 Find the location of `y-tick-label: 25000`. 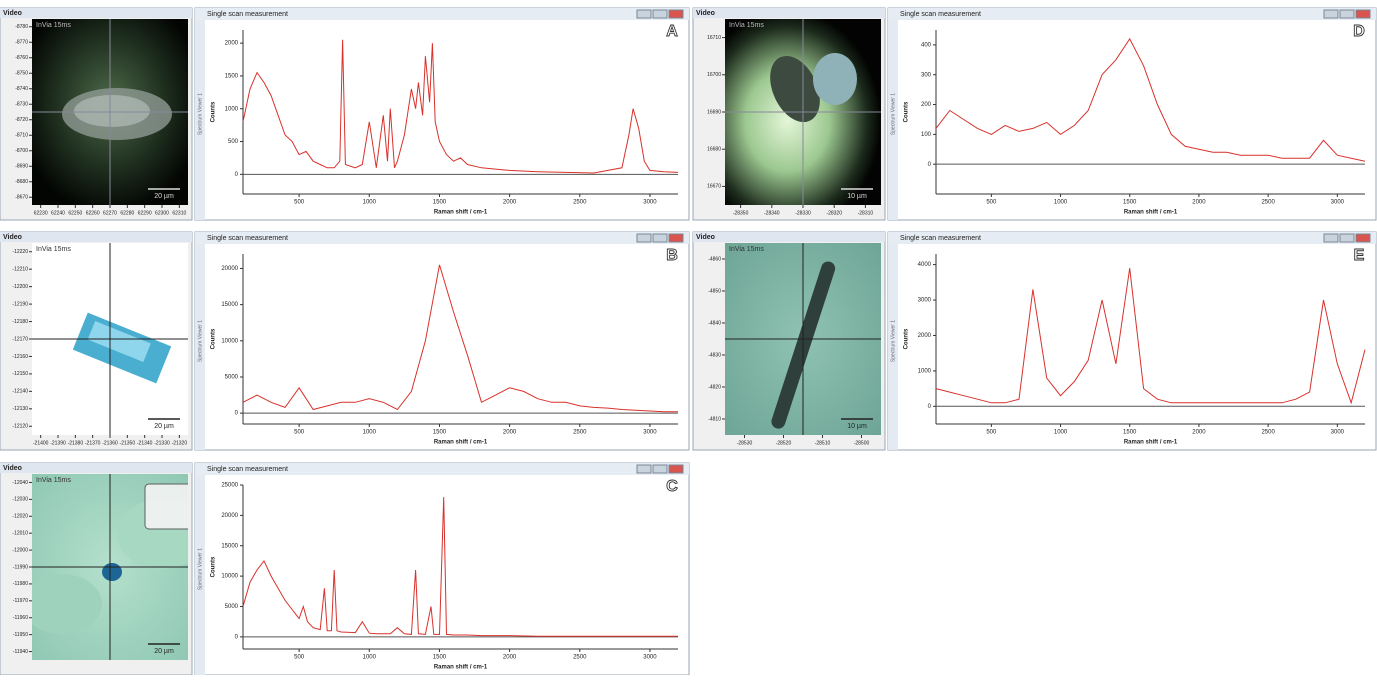

y-tick-label: 25000 is located at coordinates (229, 486).